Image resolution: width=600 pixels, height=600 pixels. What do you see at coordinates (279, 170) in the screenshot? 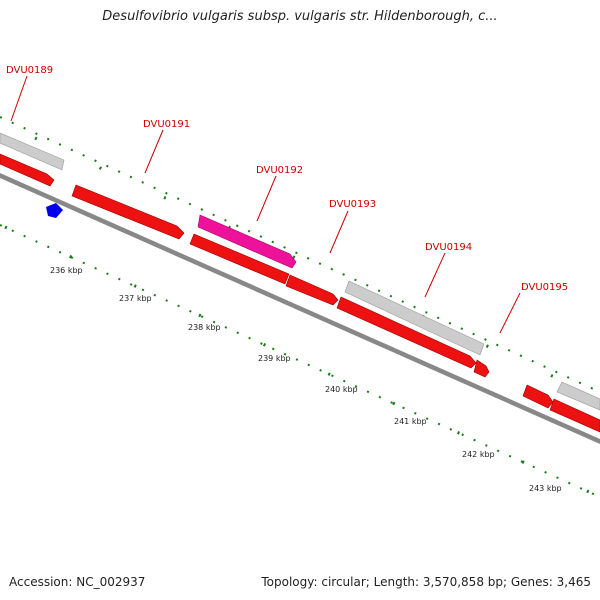
I see `gene-label-dvu0192: DVU0192` at bounding box center [279, 170].